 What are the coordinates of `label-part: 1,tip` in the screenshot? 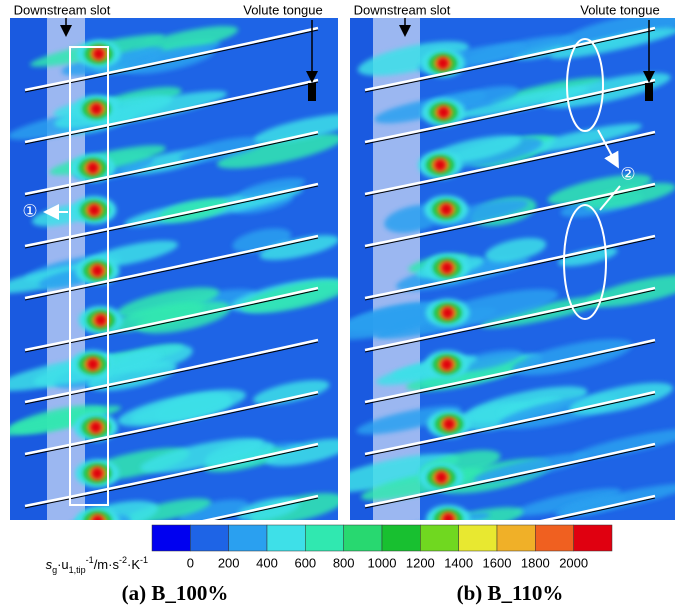 It's located at (77, 570).